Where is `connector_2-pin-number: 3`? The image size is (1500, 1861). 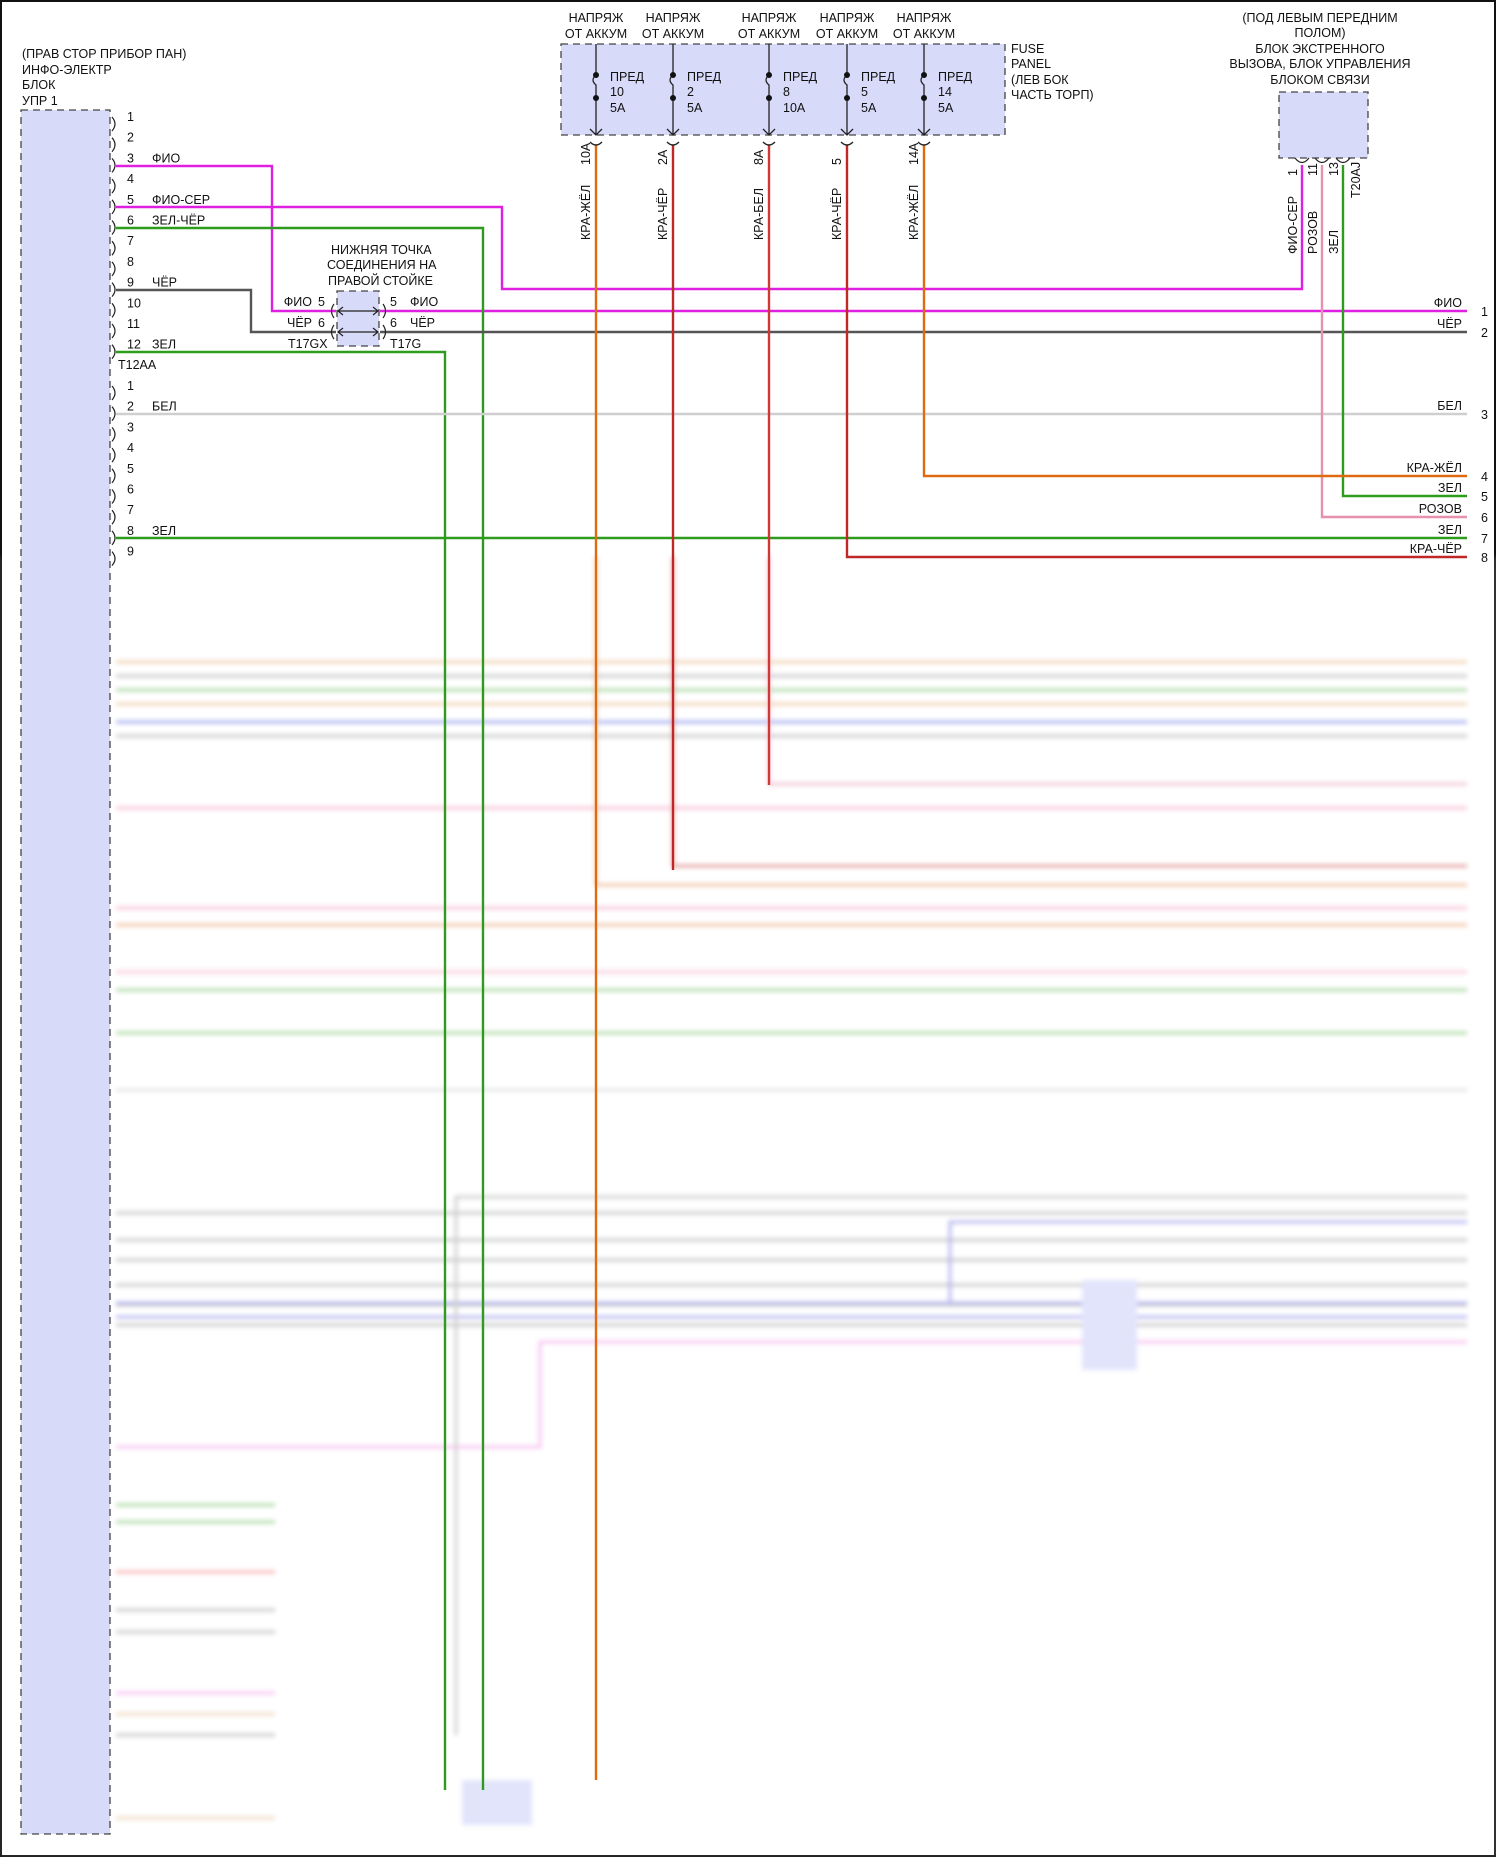
connector_2-pin-number: 3 is located at coordinates (130, 427).